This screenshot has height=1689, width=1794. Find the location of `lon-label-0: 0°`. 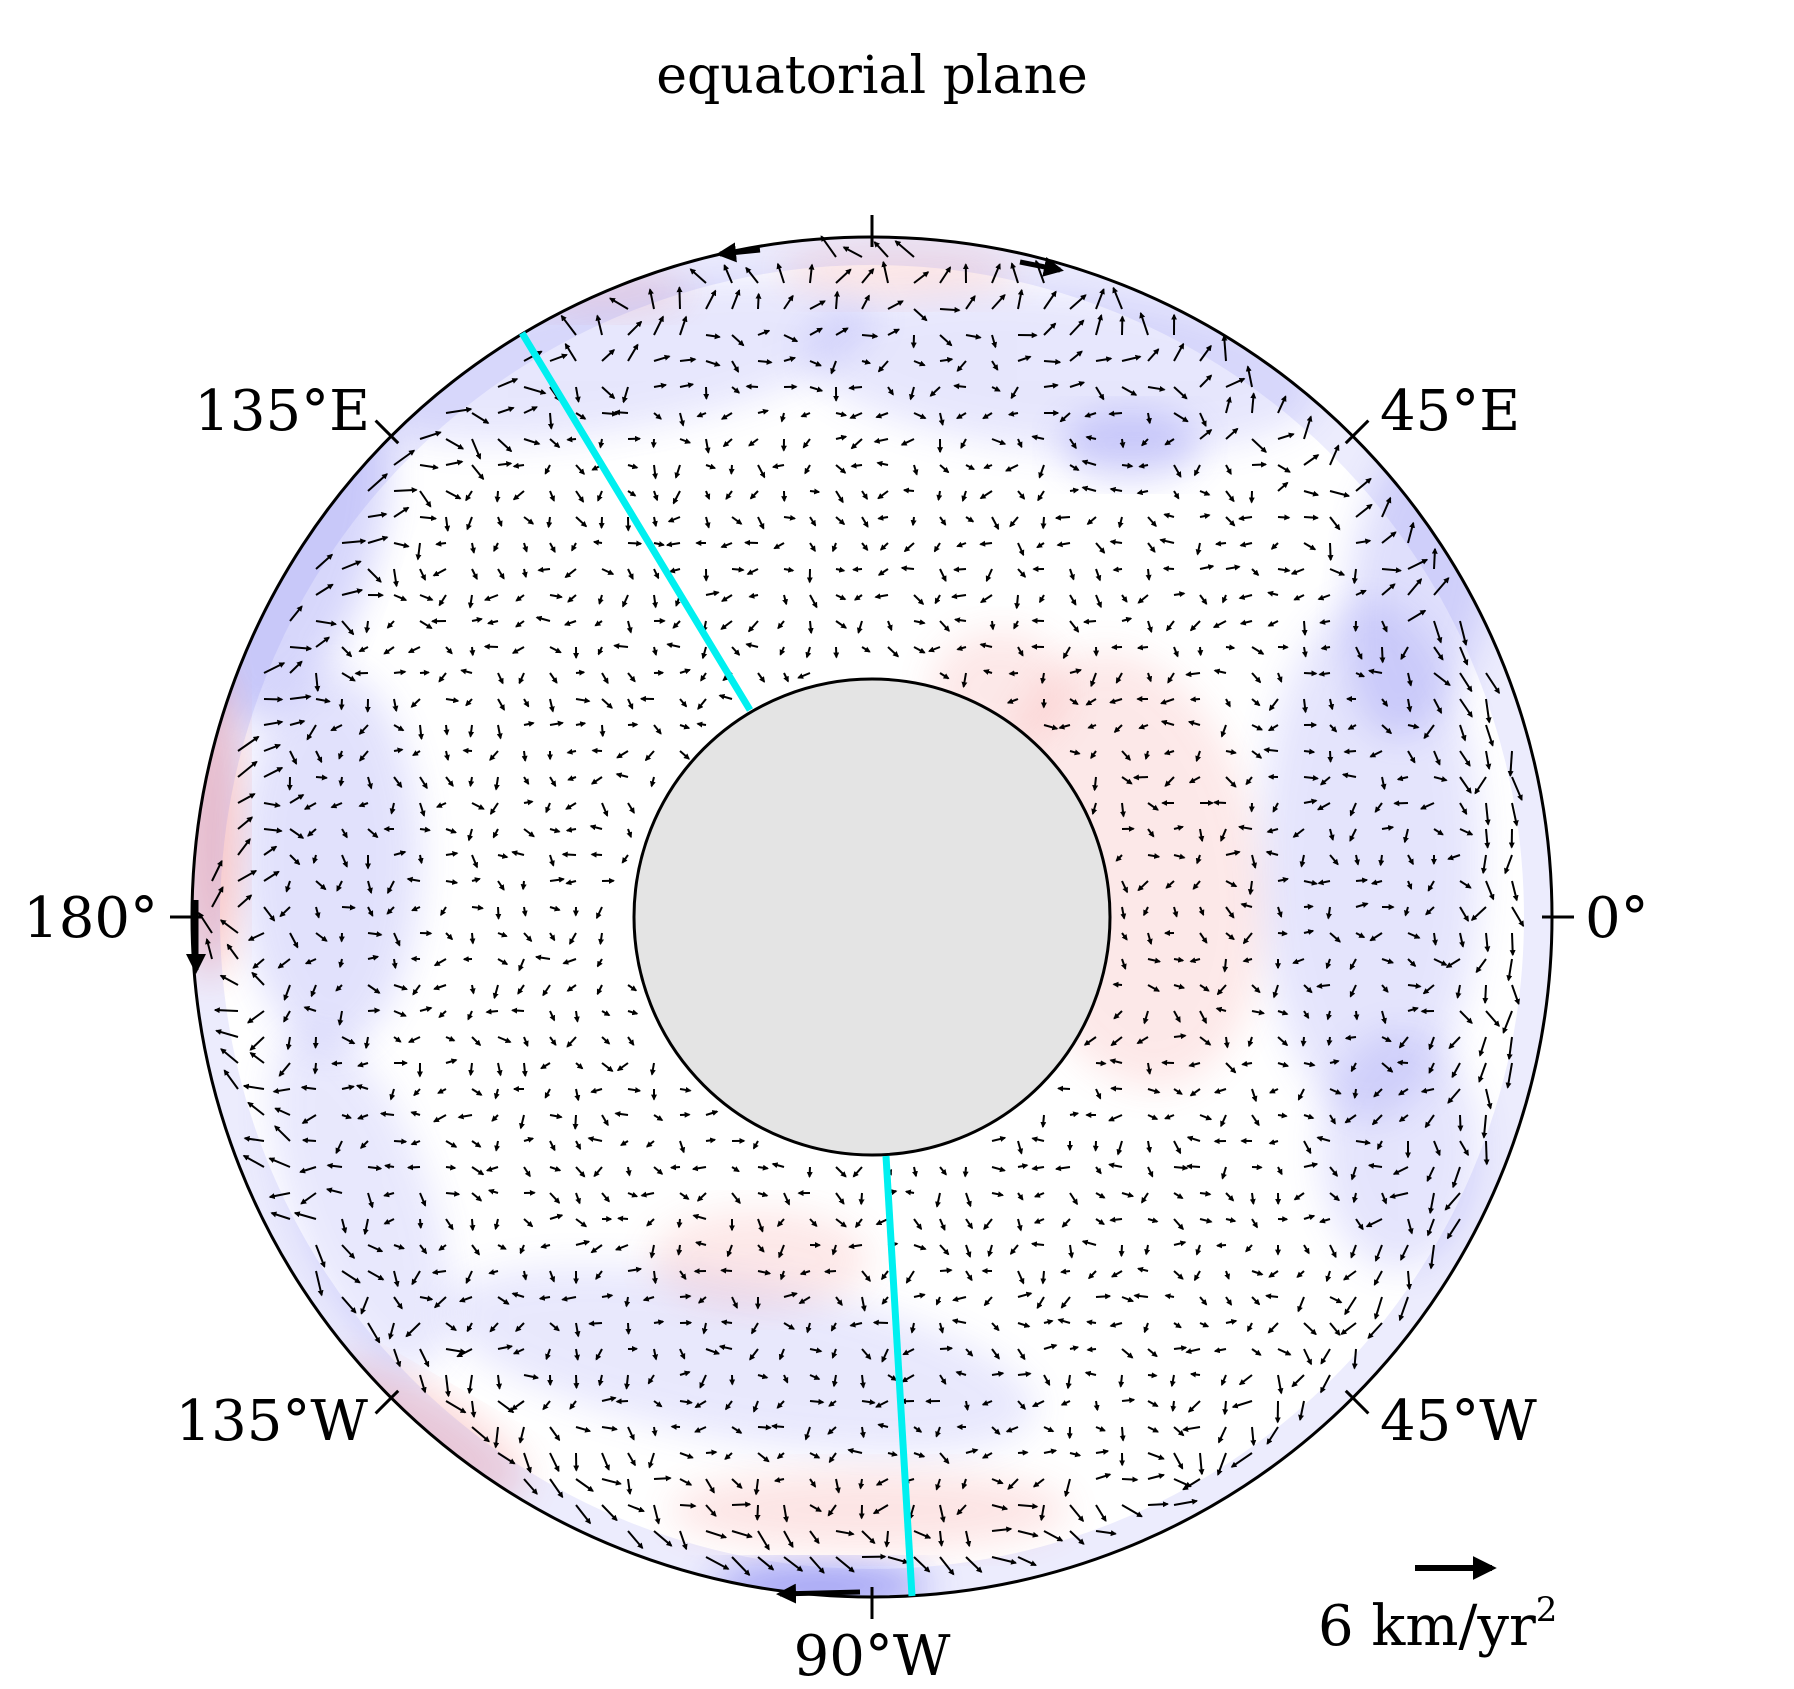

lon-label-0: 0° is located at coordinates (1617, 918).